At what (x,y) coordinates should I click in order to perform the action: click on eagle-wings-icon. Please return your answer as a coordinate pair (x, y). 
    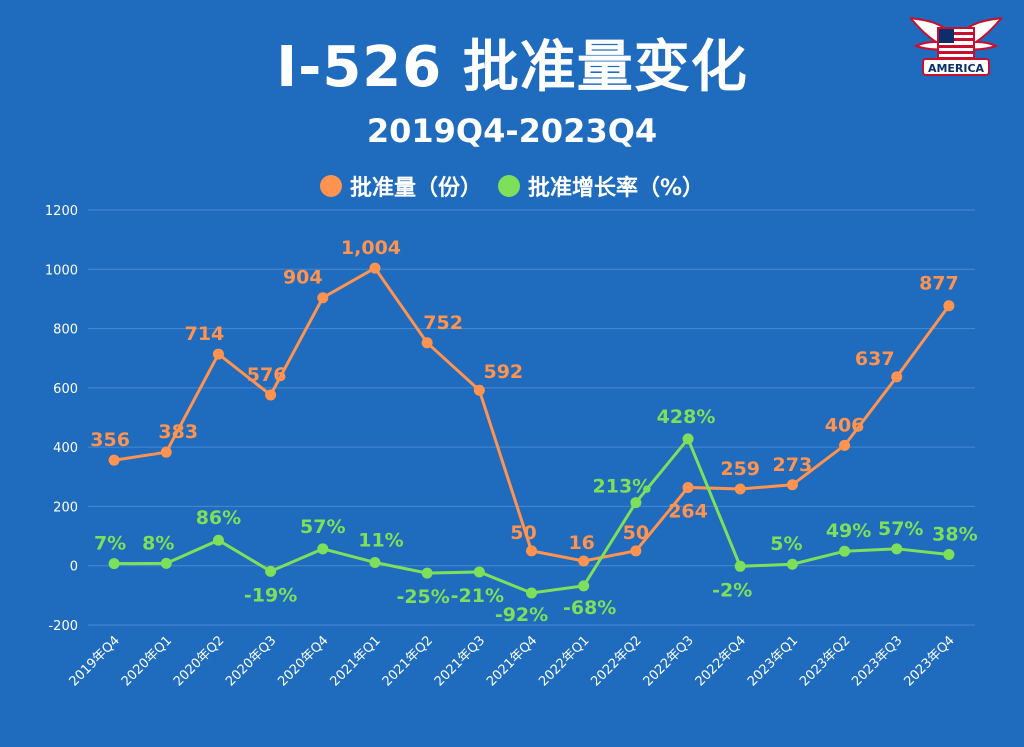
    Looking at the image, I should click on (956, 37).